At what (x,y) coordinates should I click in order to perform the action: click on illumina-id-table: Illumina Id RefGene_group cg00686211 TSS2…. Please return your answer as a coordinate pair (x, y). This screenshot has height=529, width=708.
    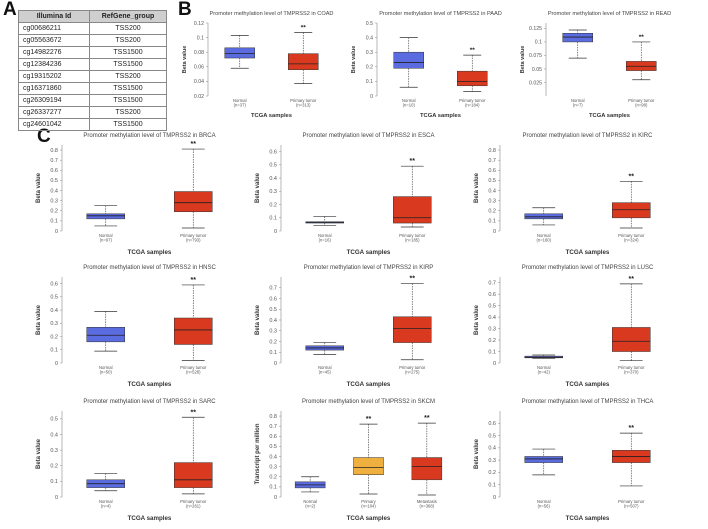
    Looking at the image, I should click on (92, 70).